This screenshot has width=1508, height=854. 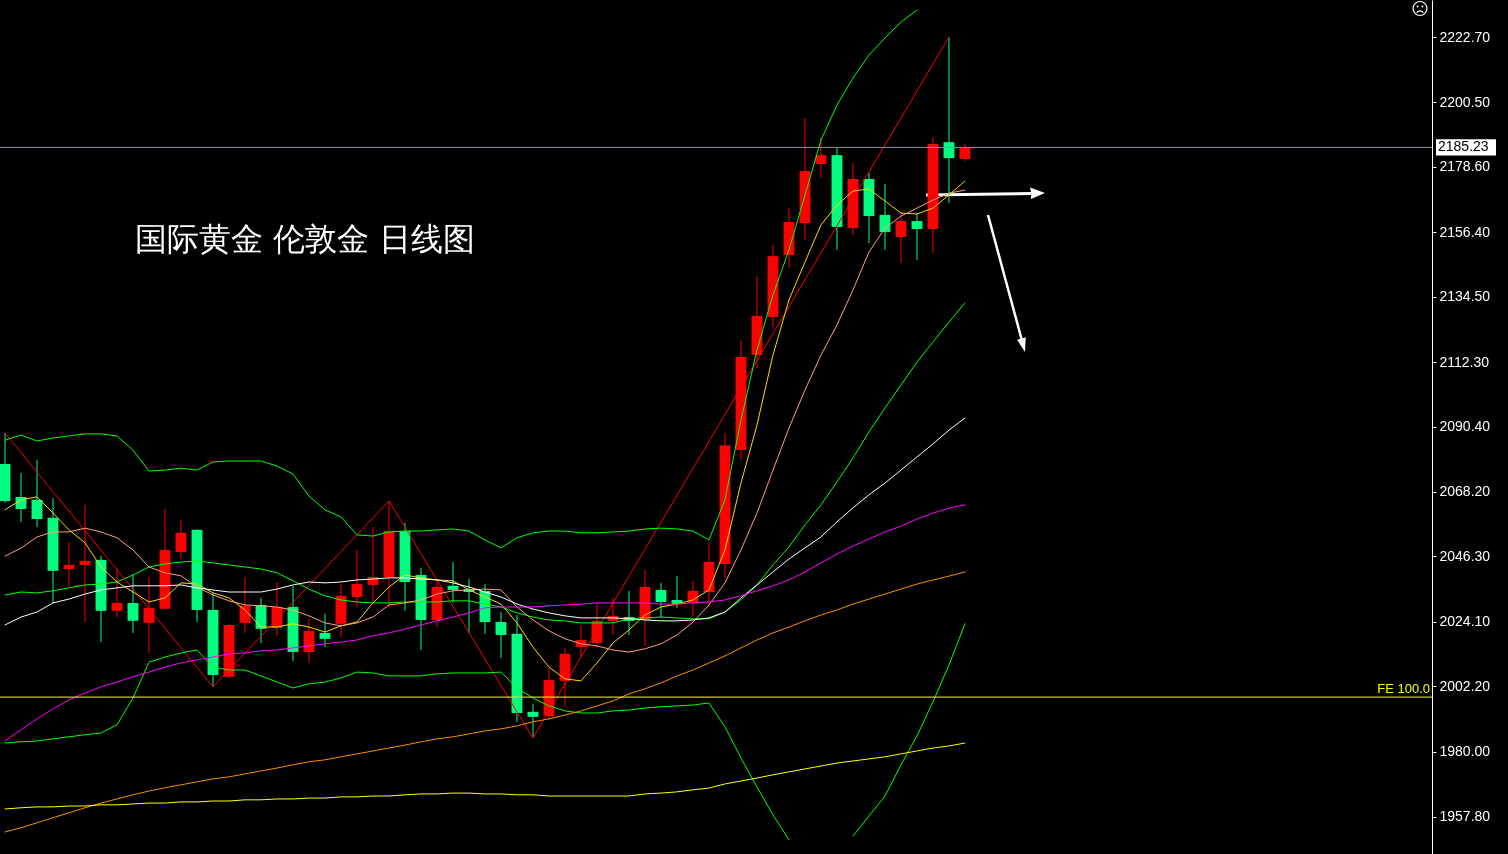 What do you see at coordinates (1464, 361) in the screenshot?
I see `y-tick-label: 2112.30` at bounding box center [1464, 361].